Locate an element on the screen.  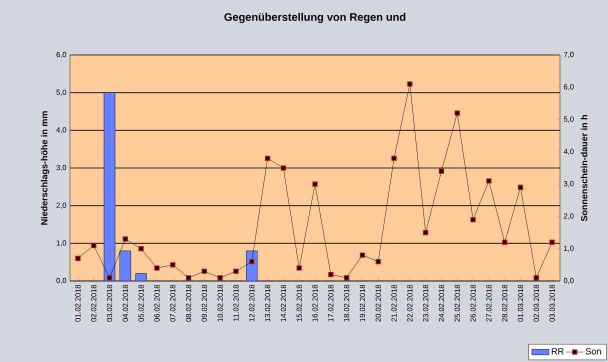
legend-label: Son is located at coordinates (593, 351).